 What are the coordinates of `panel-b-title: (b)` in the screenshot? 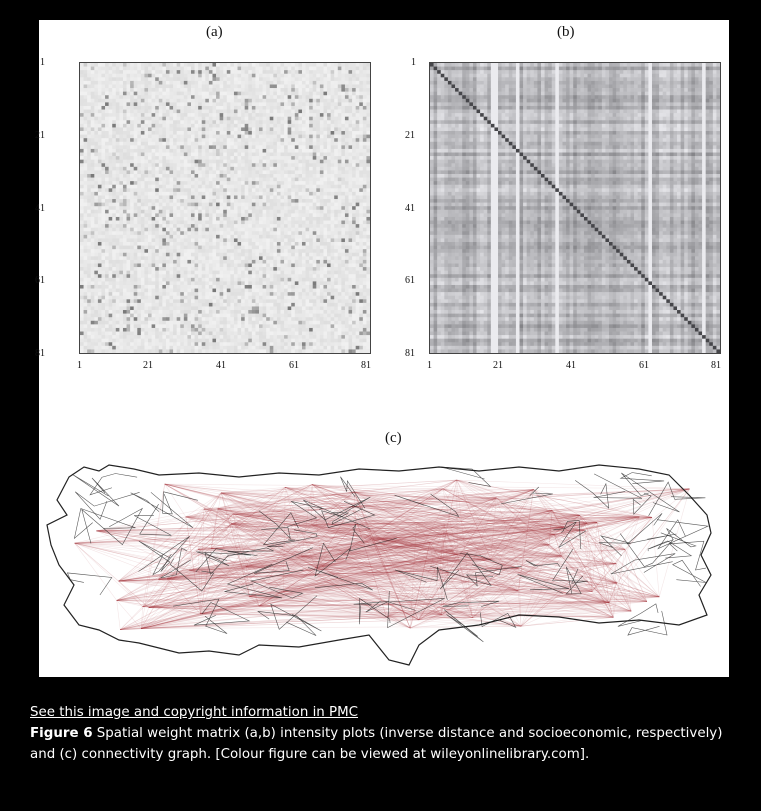 It's located at (566, 32).